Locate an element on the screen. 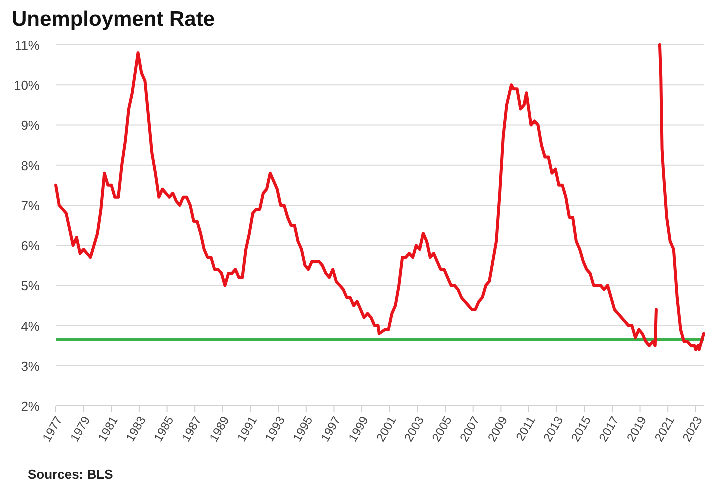  y-tick-label: 3% is located at coordinates (30, 366).